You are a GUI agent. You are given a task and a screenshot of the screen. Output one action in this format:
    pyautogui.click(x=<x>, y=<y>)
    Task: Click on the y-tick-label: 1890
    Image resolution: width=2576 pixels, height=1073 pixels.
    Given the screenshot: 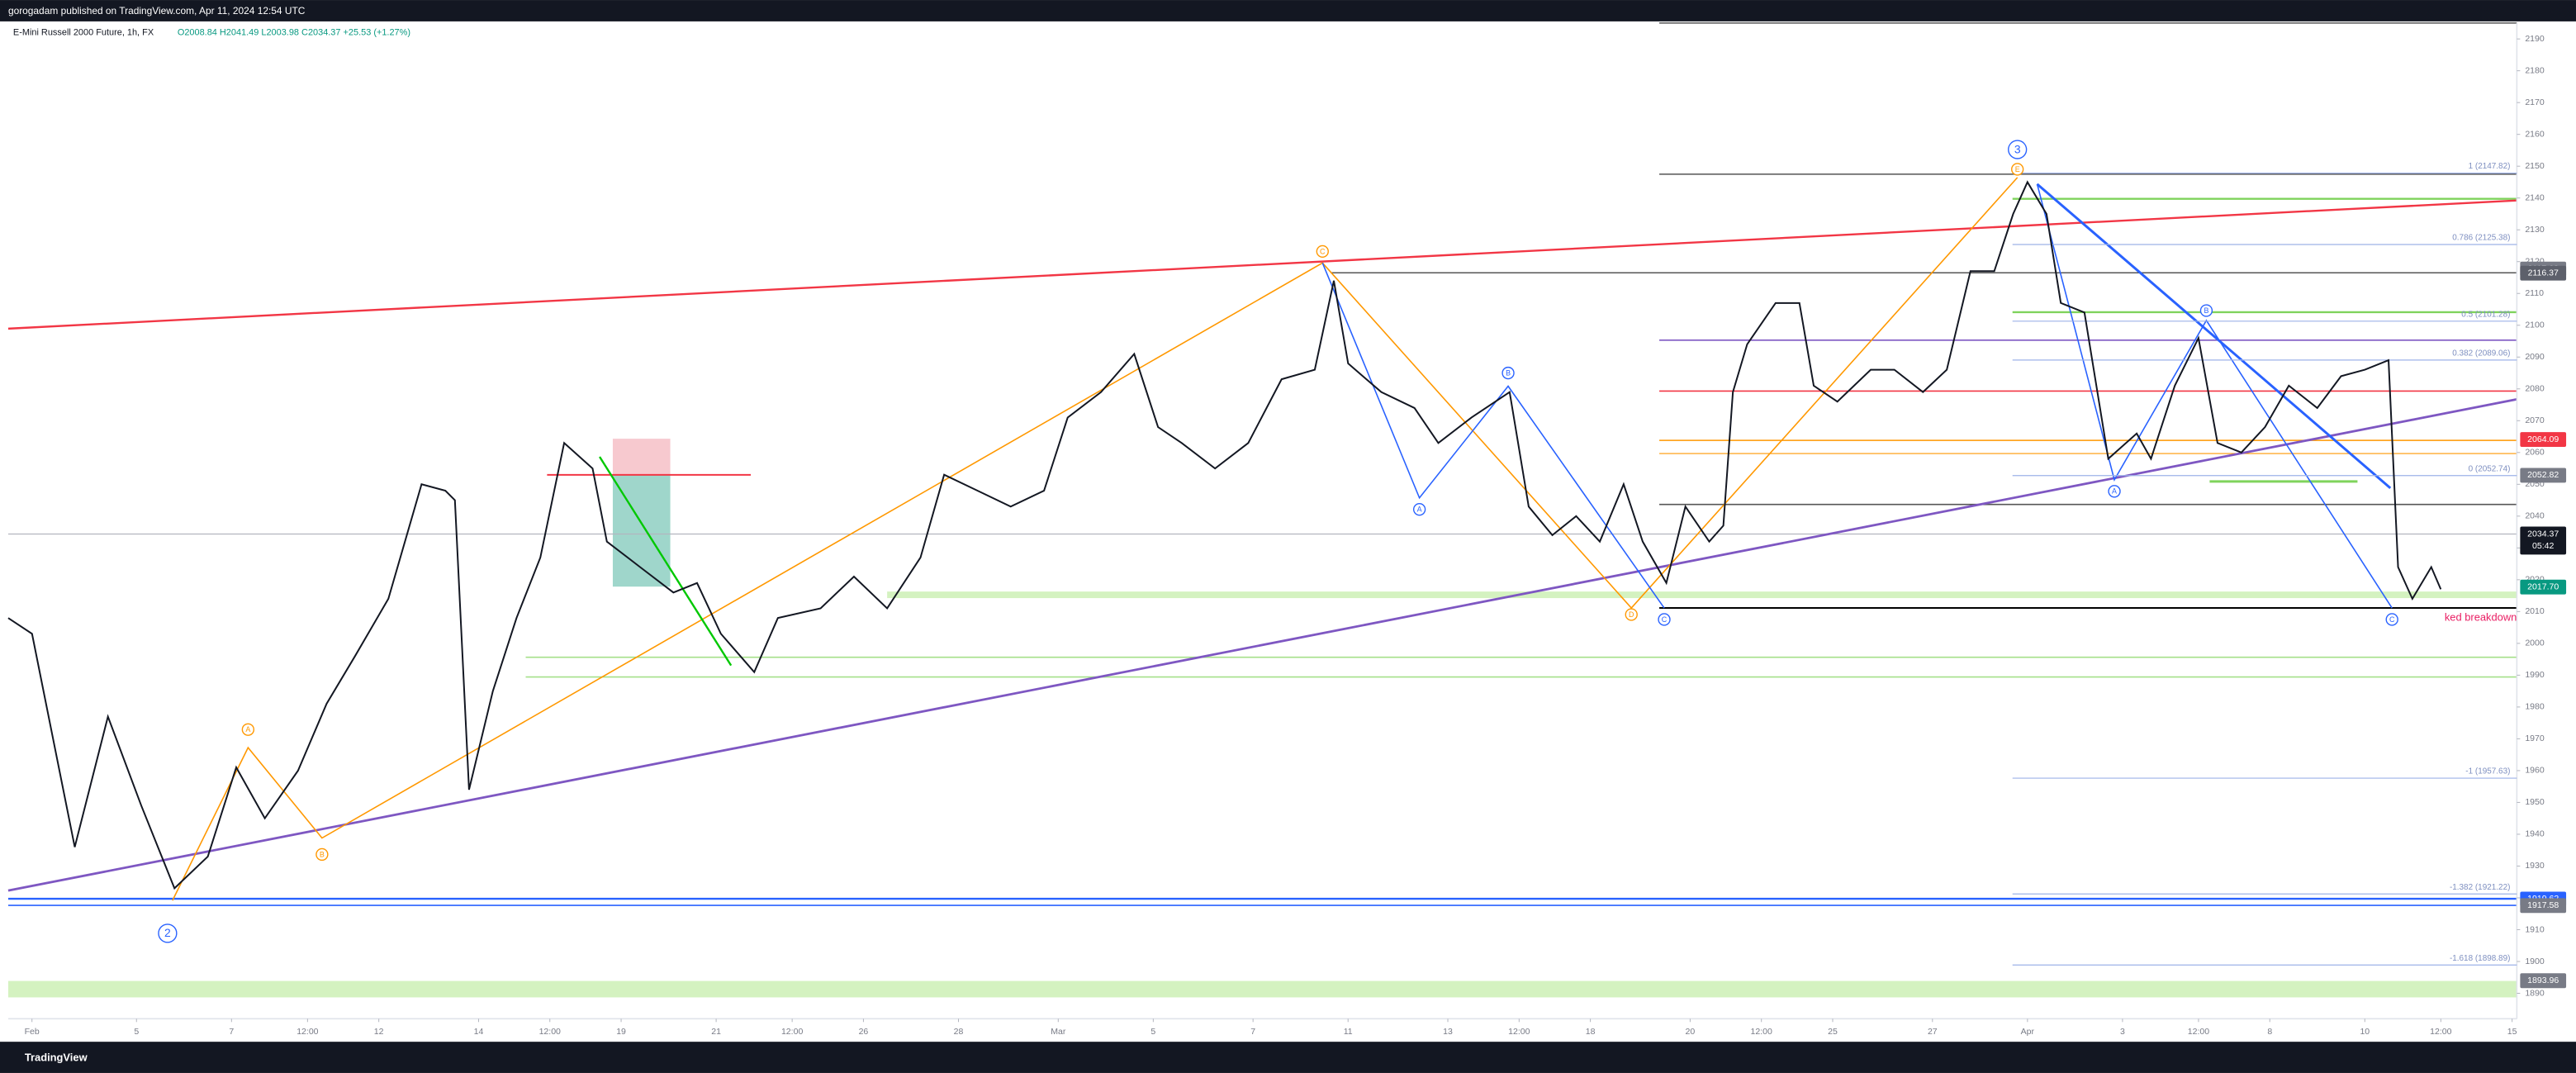 What is the action you would take?
    pyautogui.click(x=2535, y=993)
    